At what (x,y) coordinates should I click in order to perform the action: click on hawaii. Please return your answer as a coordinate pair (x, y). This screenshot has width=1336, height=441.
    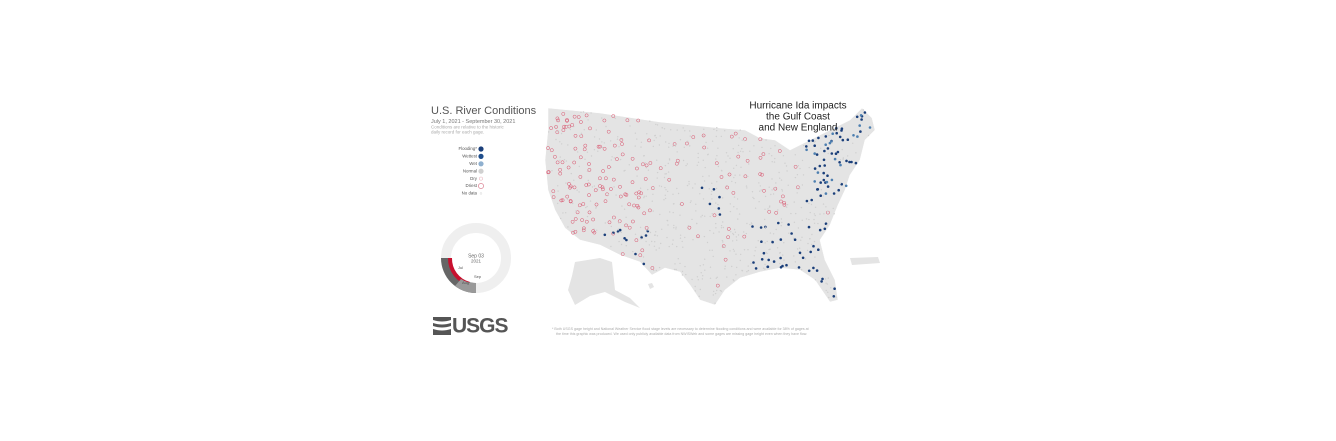
    Looking at the image, I should click on (651, 286).